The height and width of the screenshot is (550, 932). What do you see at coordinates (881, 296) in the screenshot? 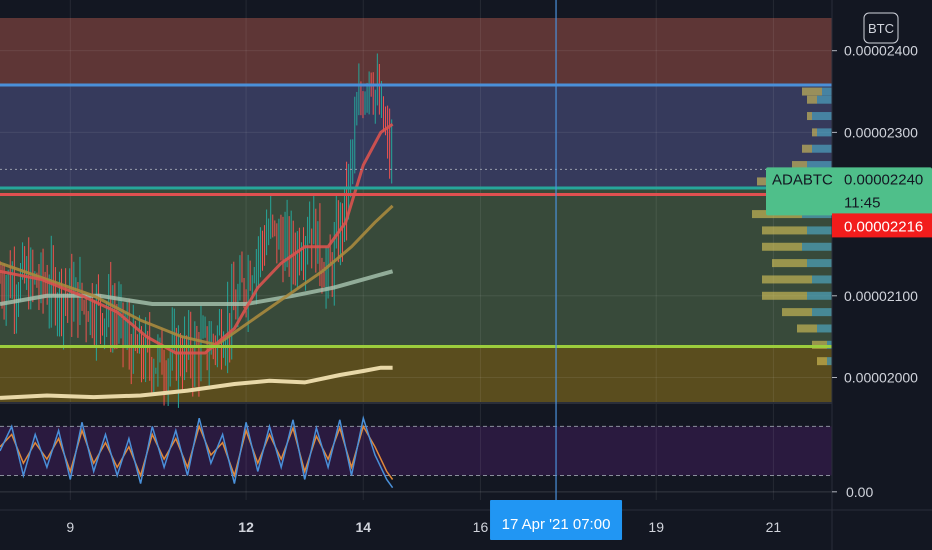
I see `y-tick-label-2: 0.00002100` at bounding box center [881, 296].